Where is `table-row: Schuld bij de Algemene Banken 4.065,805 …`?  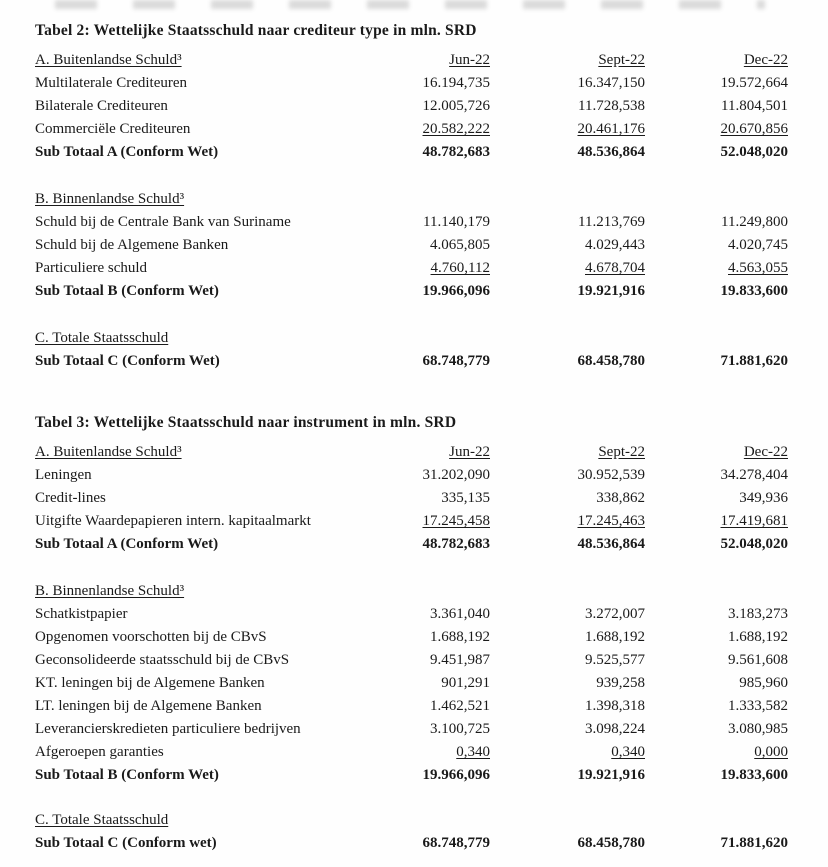 table-row: Schuld bij de Algemene Banken 4.065,805 … is located at coordinates (431, 245).